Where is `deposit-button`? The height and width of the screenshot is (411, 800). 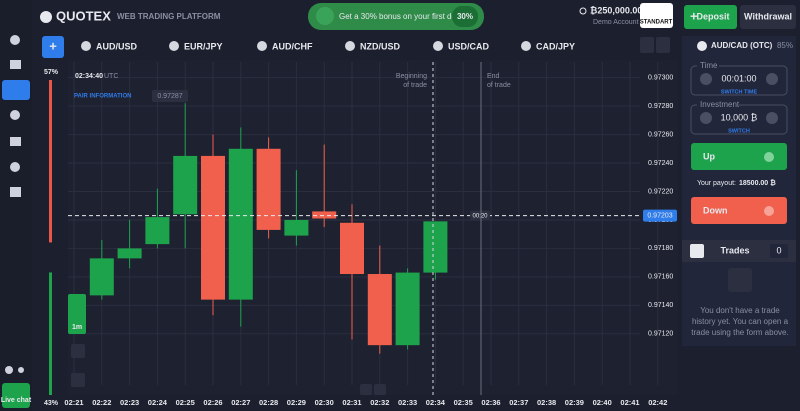
deposit-button is located at coordinates (710, 17).